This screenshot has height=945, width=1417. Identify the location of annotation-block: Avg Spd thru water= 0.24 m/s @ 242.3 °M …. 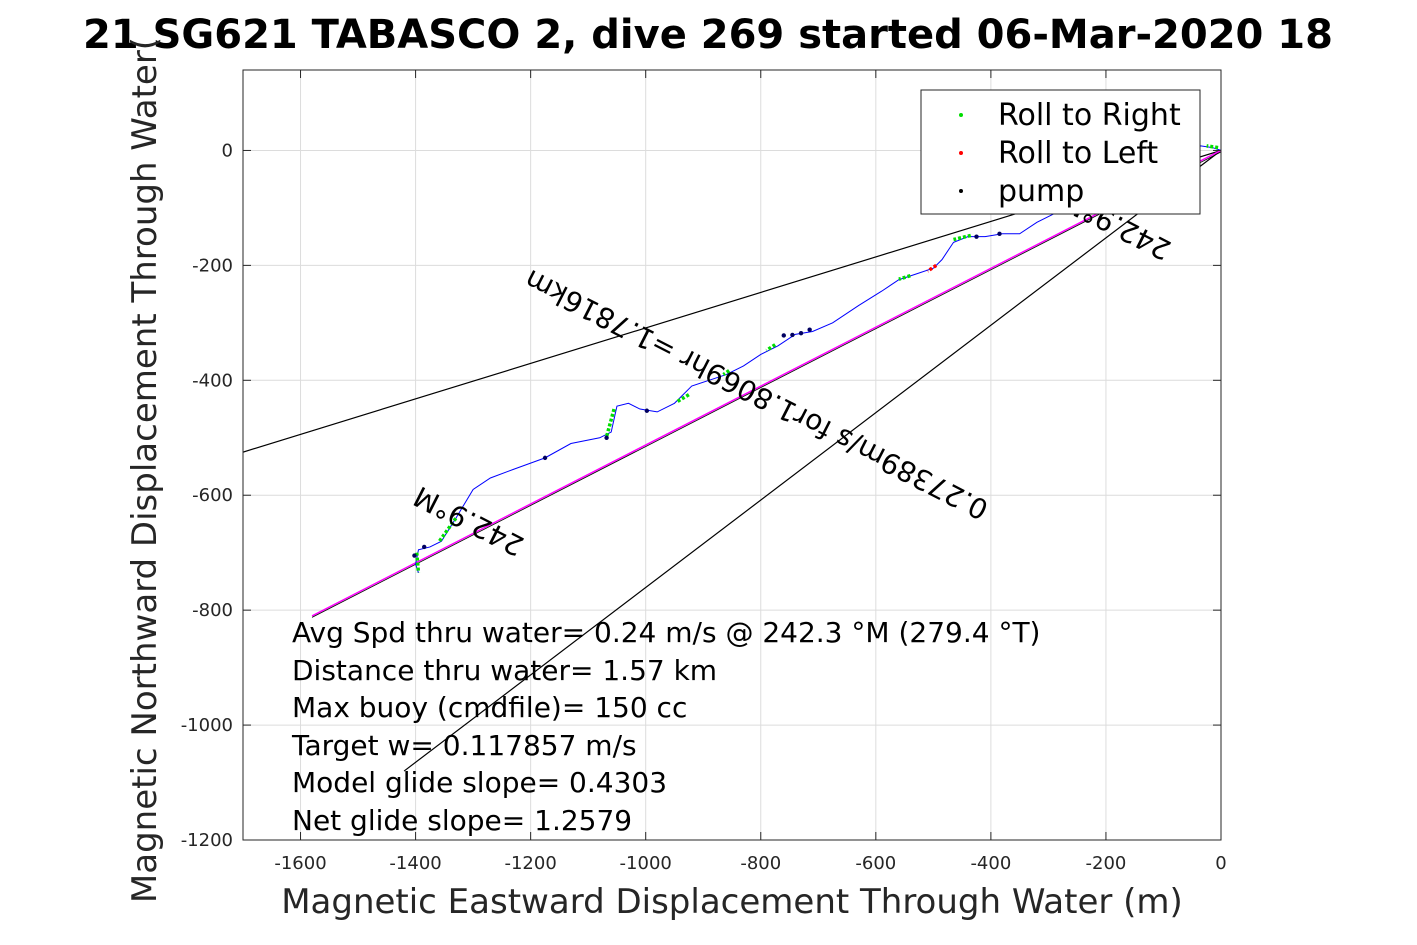
(665, 726).